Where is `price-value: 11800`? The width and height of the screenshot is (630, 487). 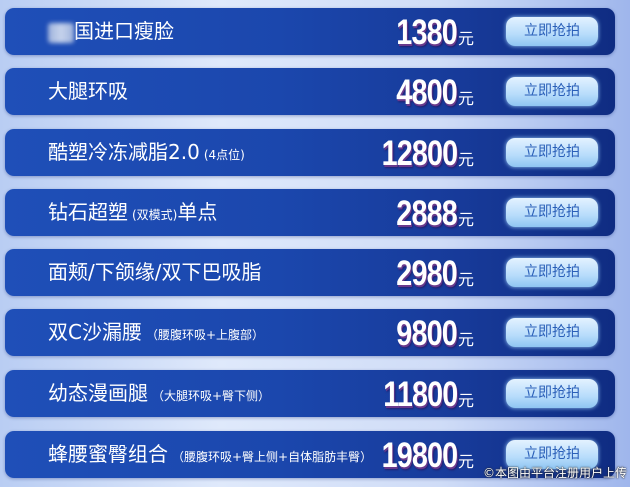
price-value: 11800 is located at coordinates (420, 394).